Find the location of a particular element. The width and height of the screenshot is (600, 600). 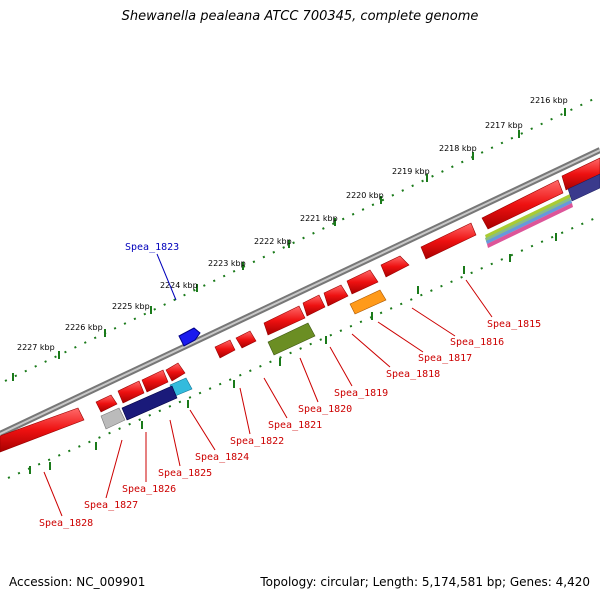

gene-label-spea-1820: Spea_1820 is located at coordinates (325, 409).